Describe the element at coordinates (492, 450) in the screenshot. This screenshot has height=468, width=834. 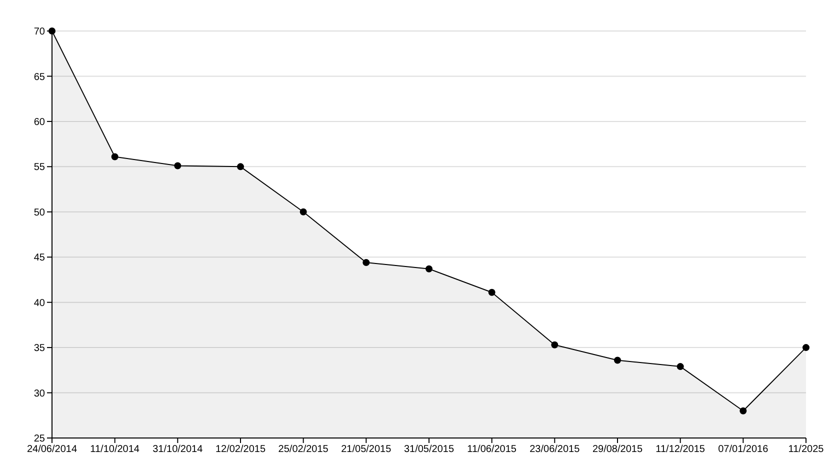
I see `x-tick-label: 11/06/2015` at that location.